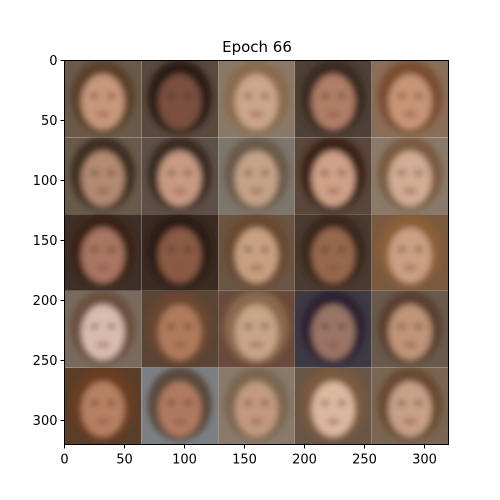 Image resolution: width=500 pixels, height=500 pixels. Describe the element at coordinates (257, 47) in the screenshot. I see `figure-title: Epoch 66` at that location.